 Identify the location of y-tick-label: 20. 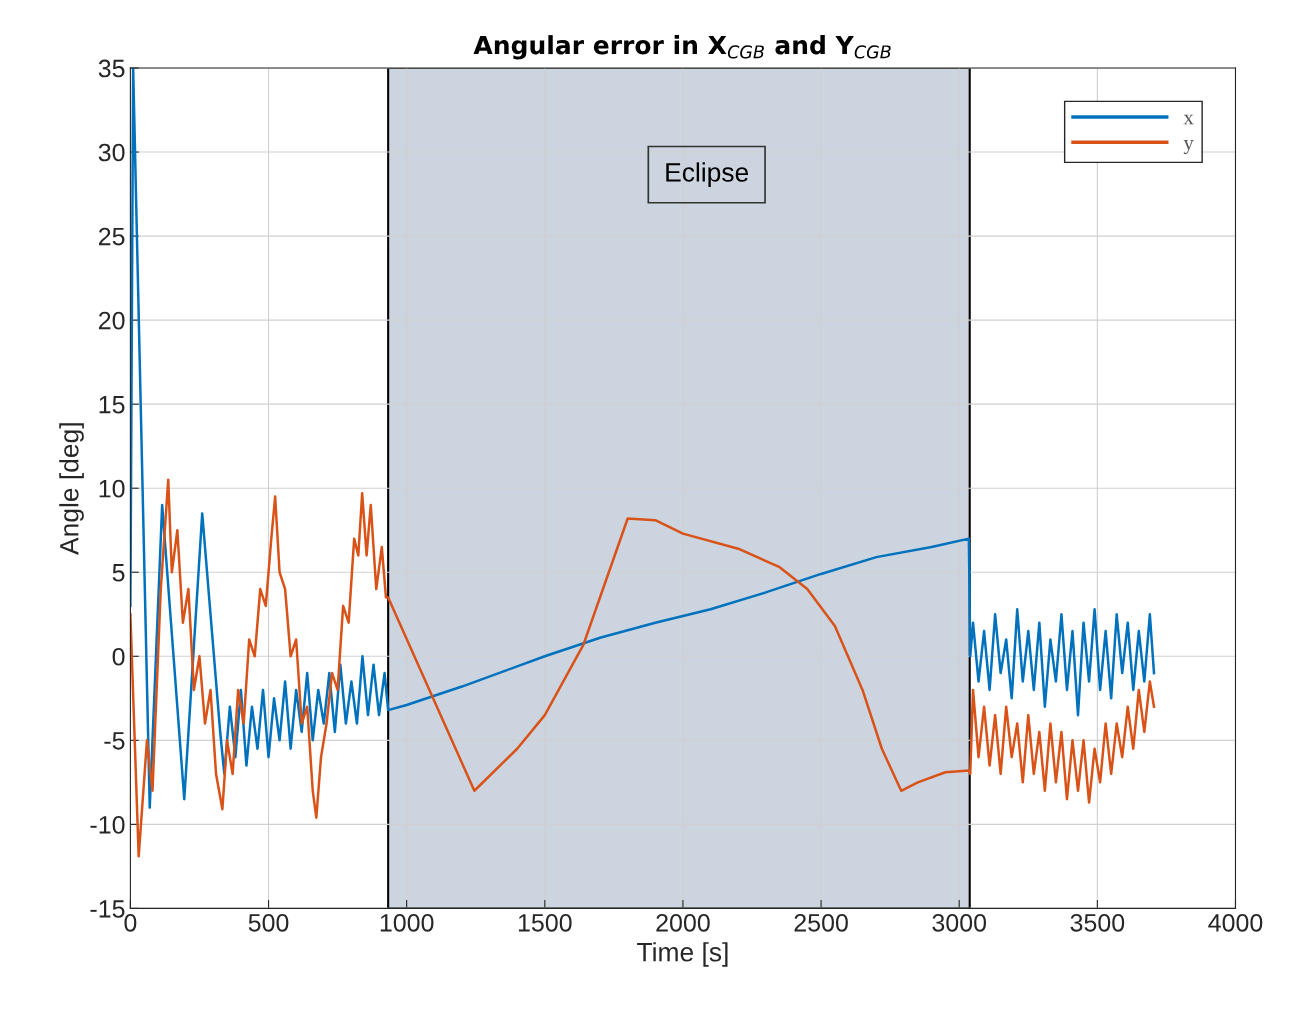
(111, 320).